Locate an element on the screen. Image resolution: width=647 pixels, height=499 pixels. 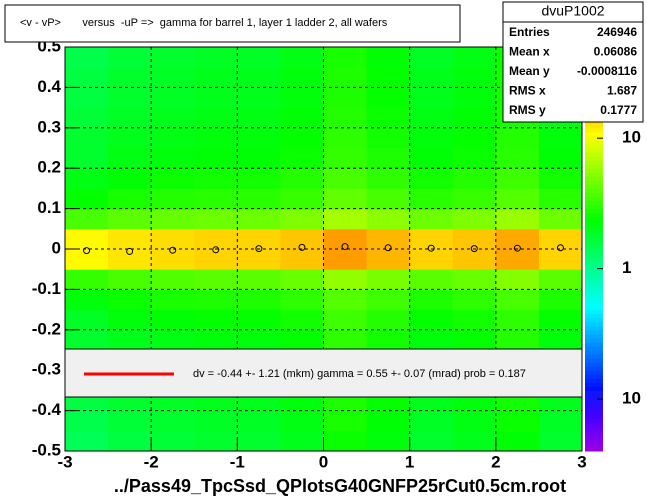
x-tick-label: -2 is located at coordinates (151, 461).